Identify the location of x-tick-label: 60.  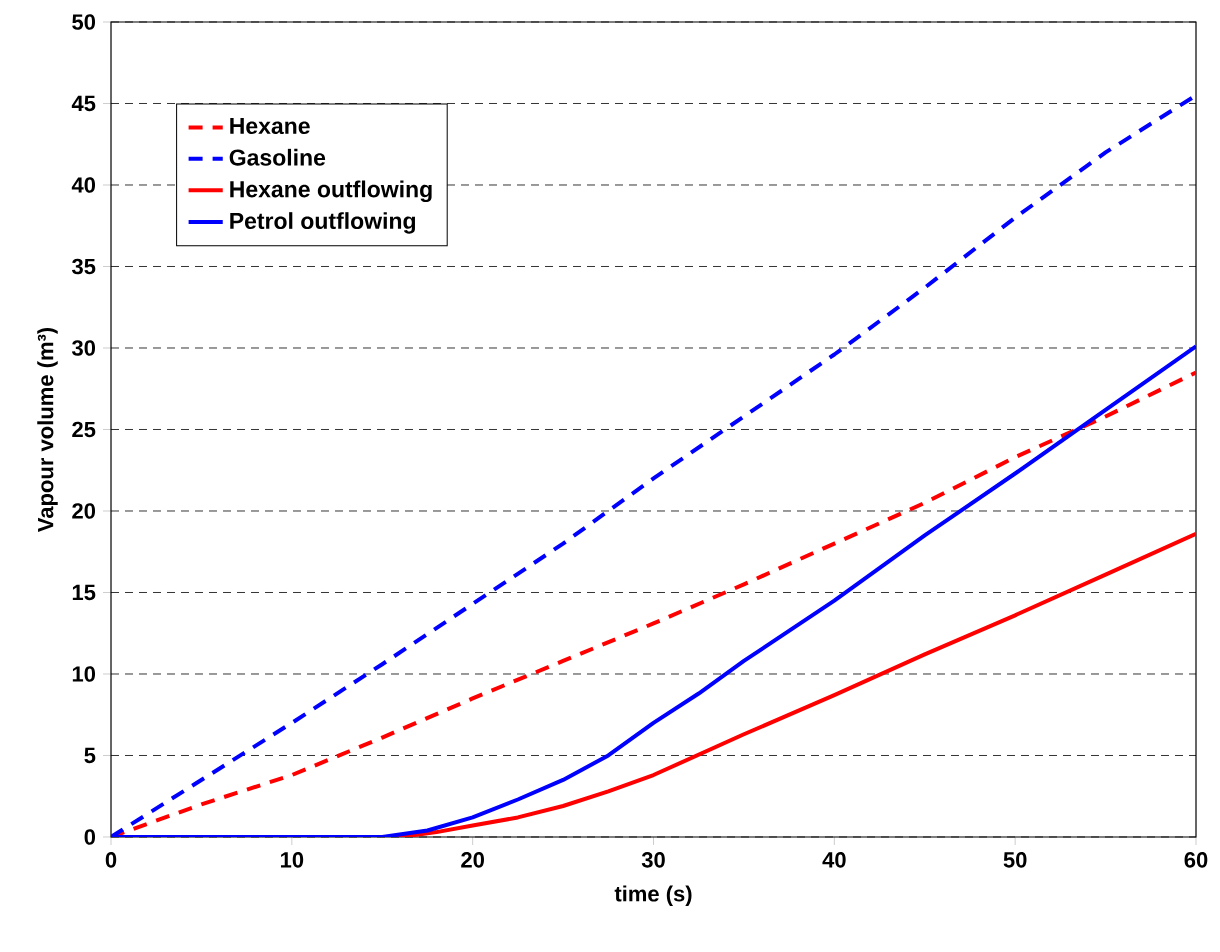
(1196, 860).